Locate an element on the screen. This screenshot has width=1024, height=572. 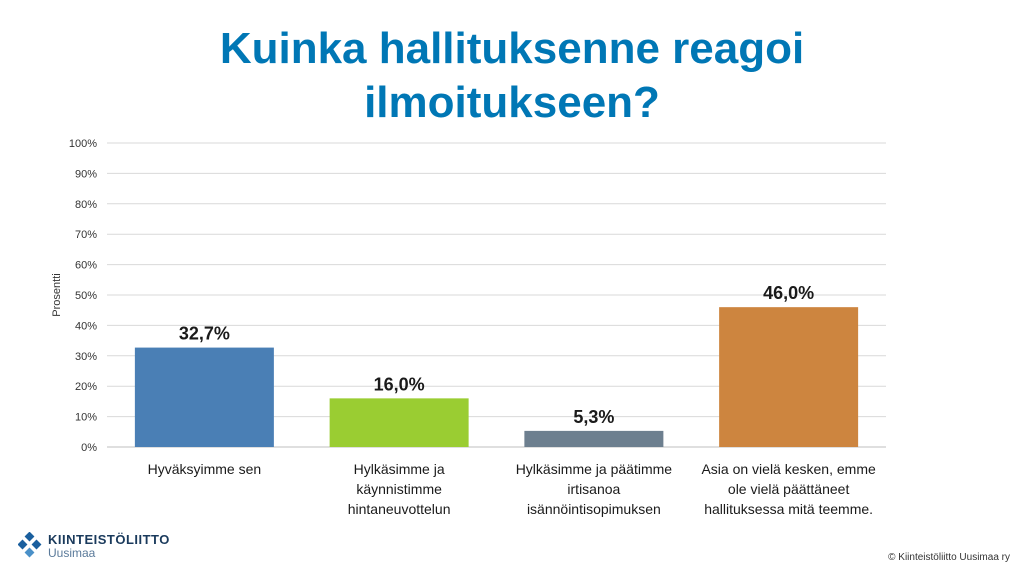
y-tick-label: 100% is located at coordinates (83, 144).